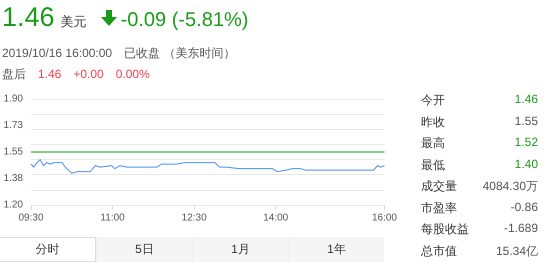  Describe the element at coordinates (14, 74) in the screenshot. I see `text: 盘后` at that location.